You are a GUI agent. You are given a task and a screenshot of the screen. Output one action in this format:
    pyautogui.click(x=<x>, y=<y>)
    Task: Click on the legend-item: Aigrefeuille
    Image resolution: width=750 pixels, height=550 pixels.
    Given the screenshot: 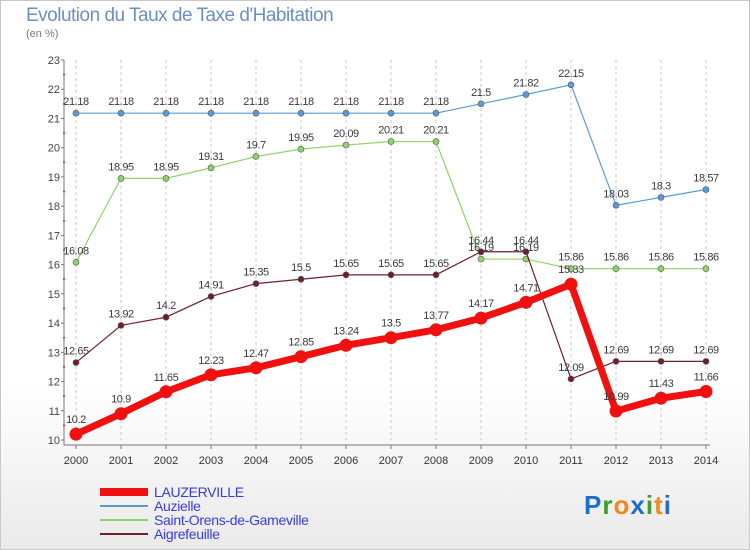 What is the action you would take?
    pyautogui.click(x=160, y=534)
    